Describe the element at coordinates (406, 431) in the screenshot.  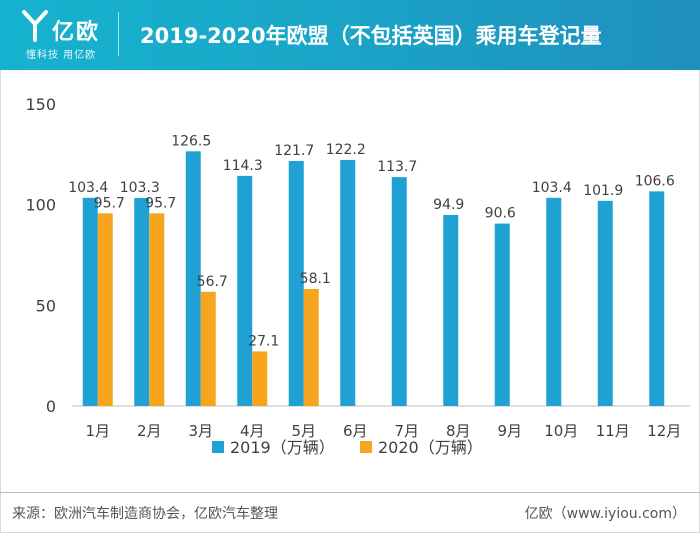
I see `x-tick-label: 7月` at that location.